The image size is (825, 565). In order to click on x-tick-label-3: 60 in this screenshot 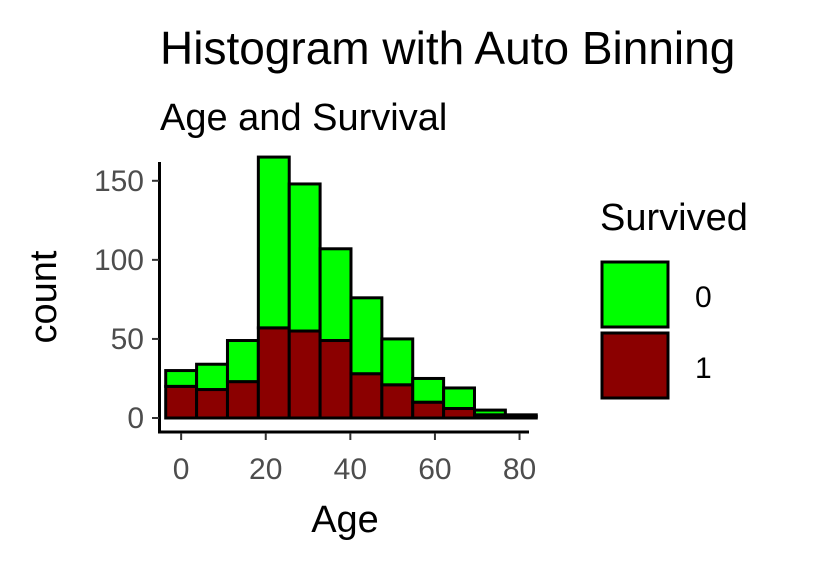, I will do `click(434, 469)`.